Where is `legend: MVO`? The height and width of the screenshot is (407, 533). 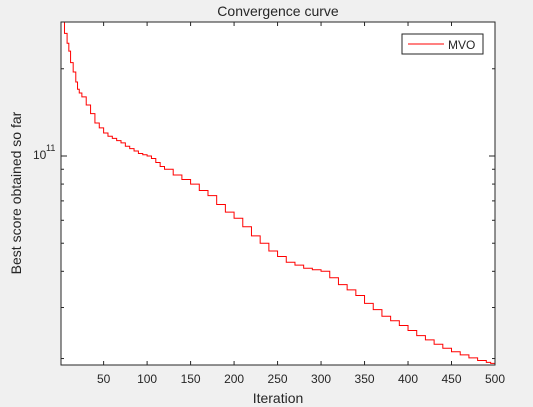 legend: MVO is located at coordinates (442, 44).